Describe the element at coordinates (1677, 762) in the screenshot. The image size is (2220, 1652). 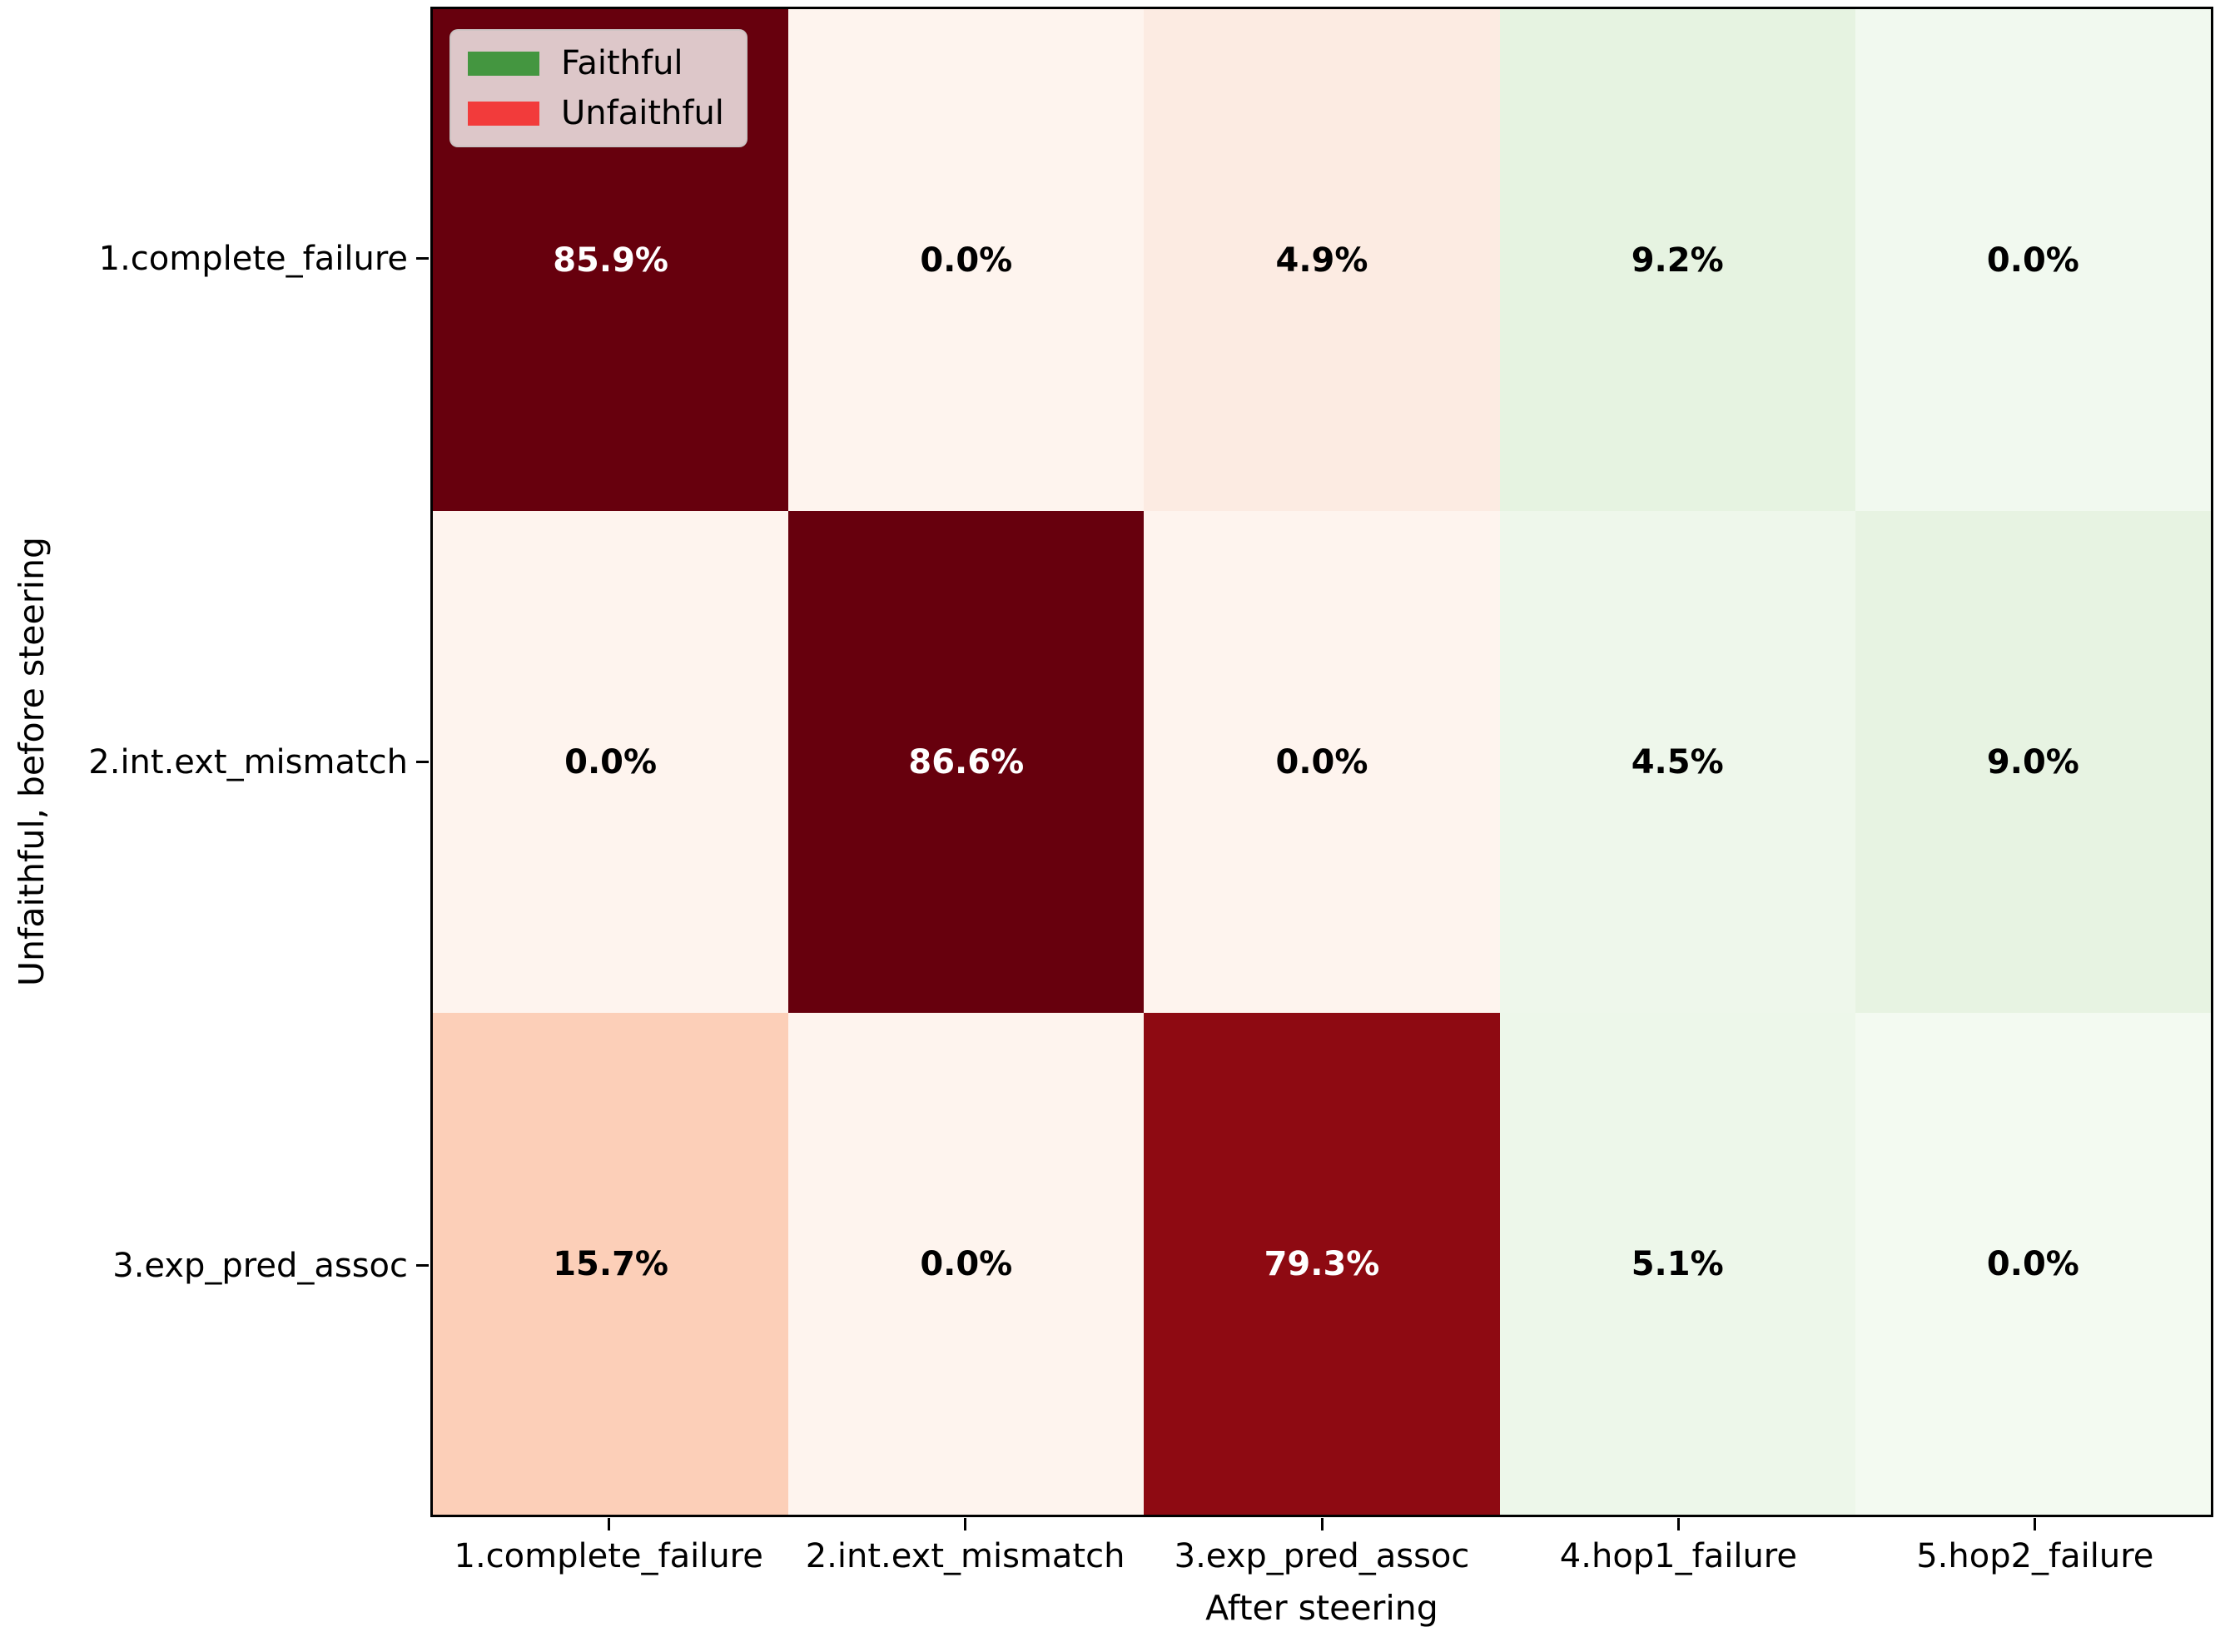
I see `heatmap-cell-r2c4: 4.5%` at that location.